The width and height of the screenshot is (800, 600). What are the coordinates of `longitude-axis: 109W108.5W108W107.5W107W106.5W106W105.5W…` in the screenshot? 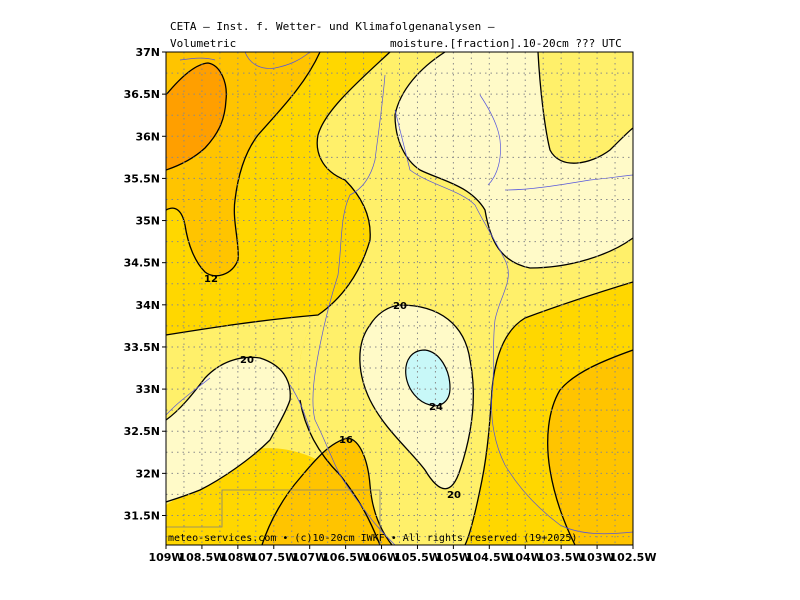 It's located at (402, 554).